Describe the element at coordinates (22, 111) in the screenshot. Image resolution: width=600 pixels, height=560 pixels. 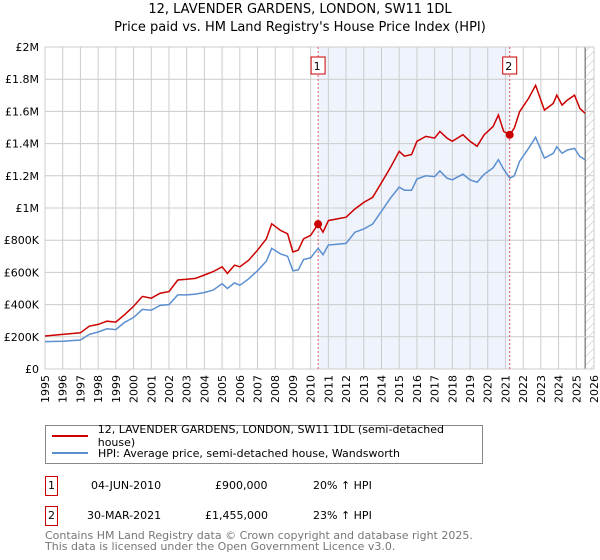
I see `y-tick-label: £1.6M` at that location.